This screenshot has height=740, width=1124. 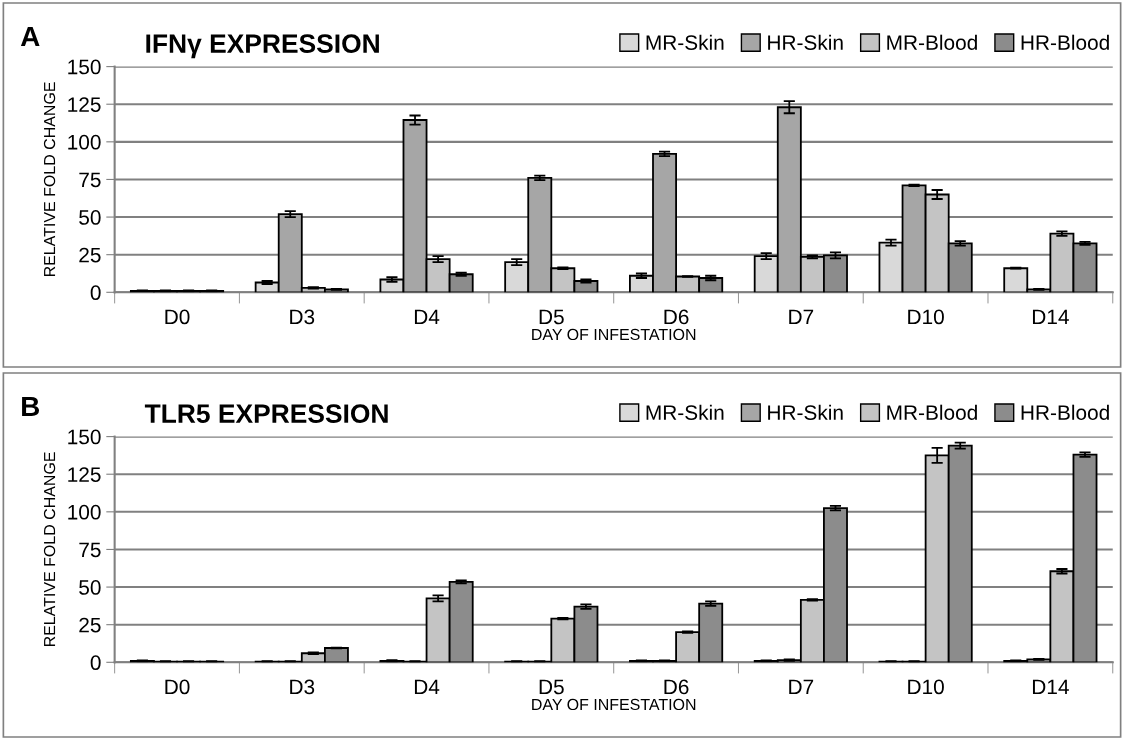 I want to click on text: A, so click(x=30, y=36).